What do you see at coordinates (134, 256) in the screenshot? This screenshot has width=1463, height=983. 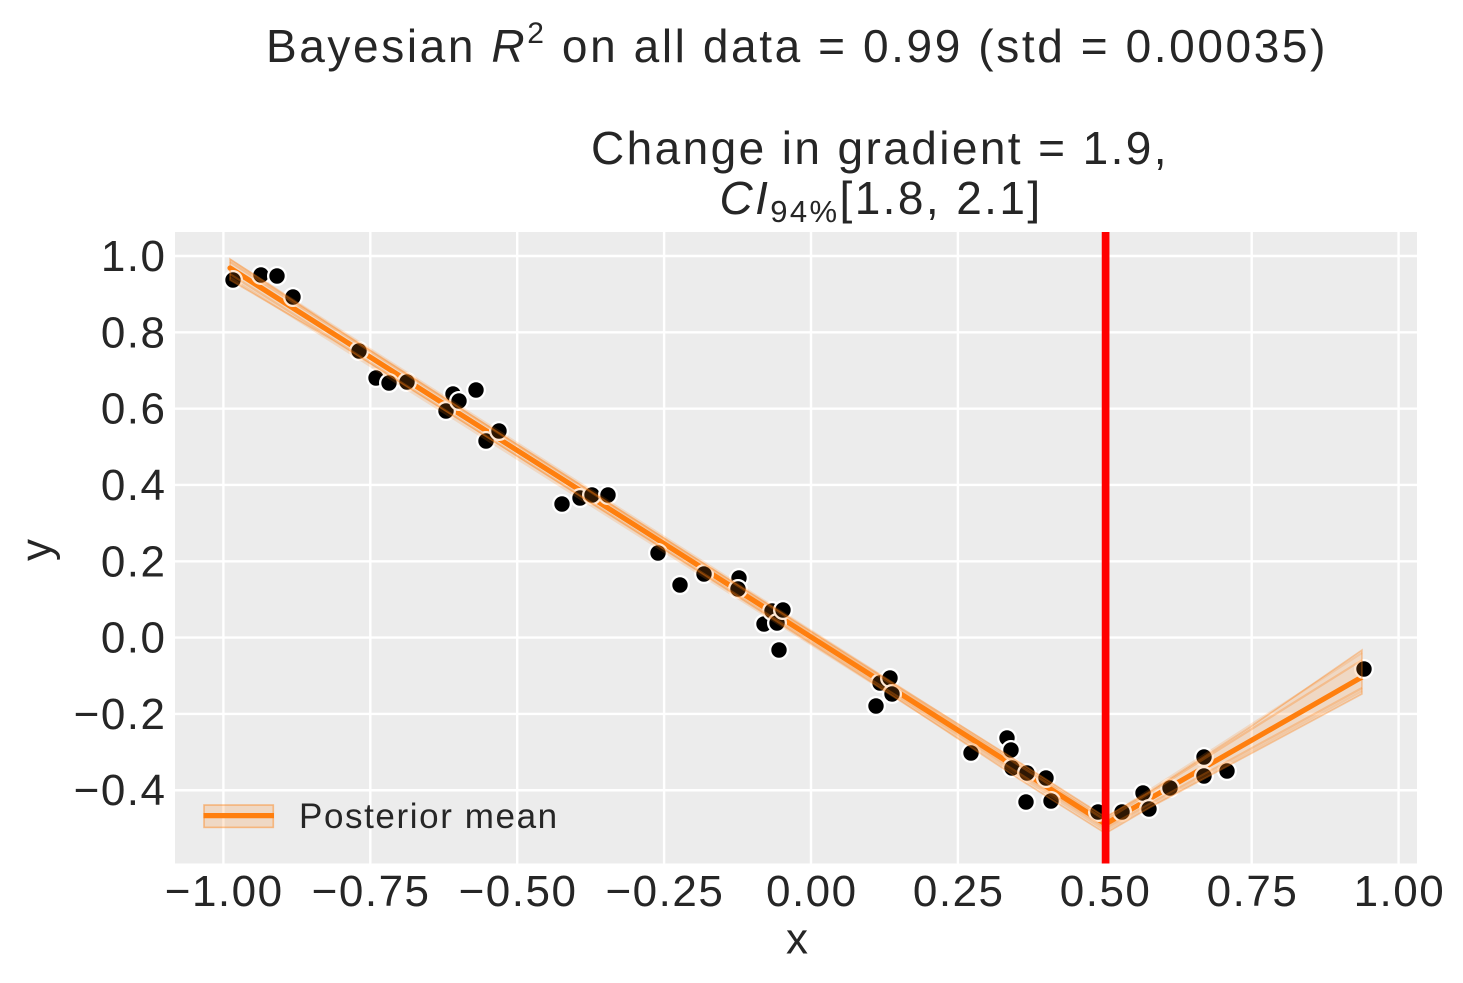 I see `svg-text: 1.0` at bounding box center [134, 256].